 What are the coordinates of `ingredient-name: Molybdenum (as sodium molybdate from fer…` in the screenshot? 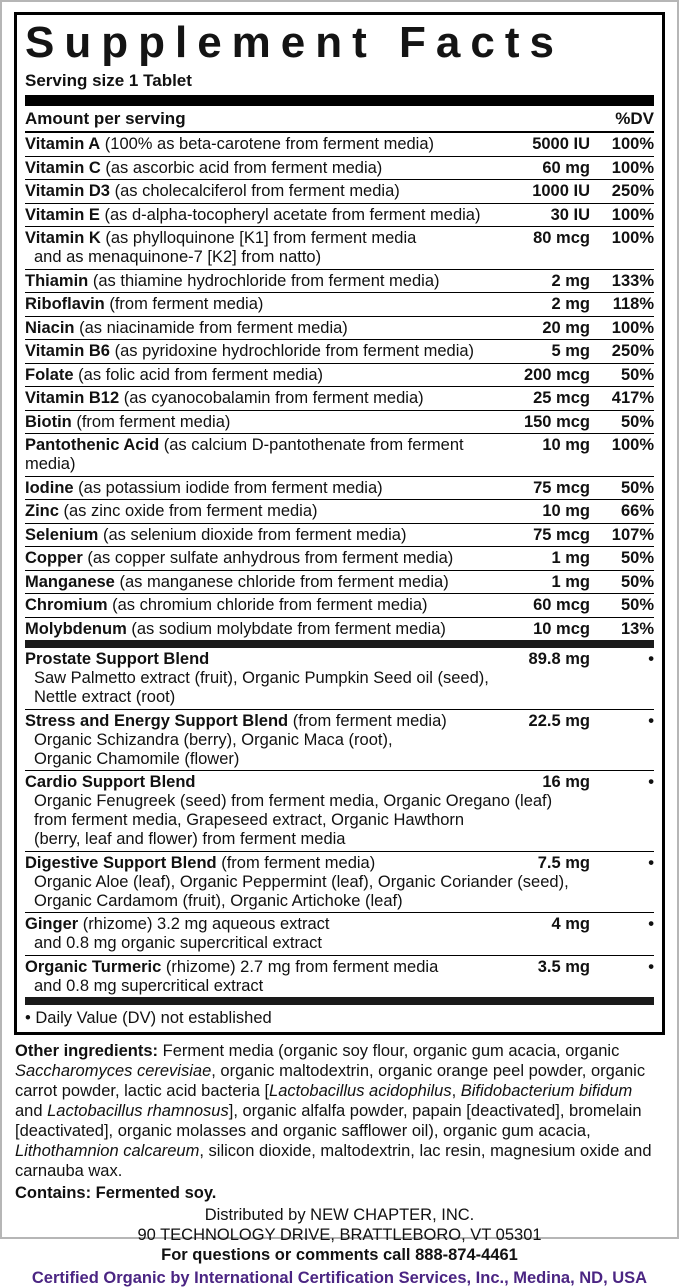 It's located at (235, 628).